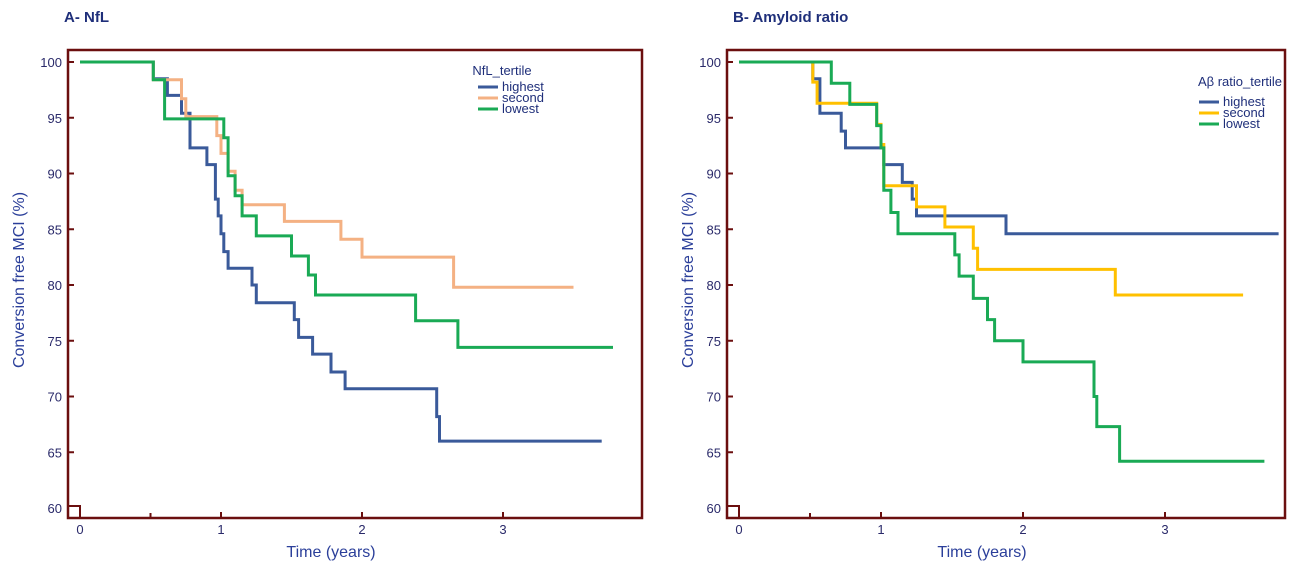 The image size is (1301, 563). What do you see at coordinates (790, 17) in the screenshot?
I see `panel-title: B- Amyloid ratio` at bounding box center [790, 17].